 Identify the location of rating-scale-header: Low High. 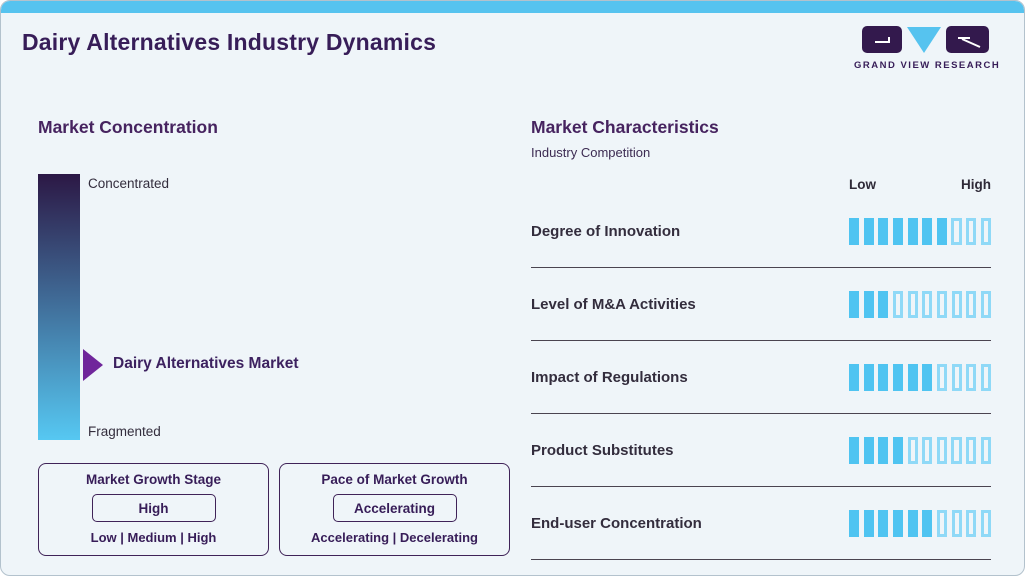
(920, 184).